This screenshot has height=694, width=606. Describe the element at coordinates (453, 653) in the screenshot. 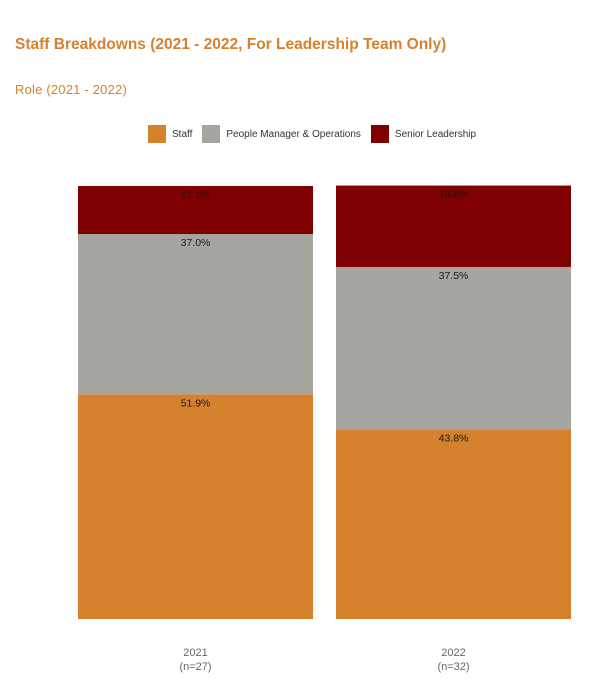

I see `x-tick-label-2022: 2022` at that location.